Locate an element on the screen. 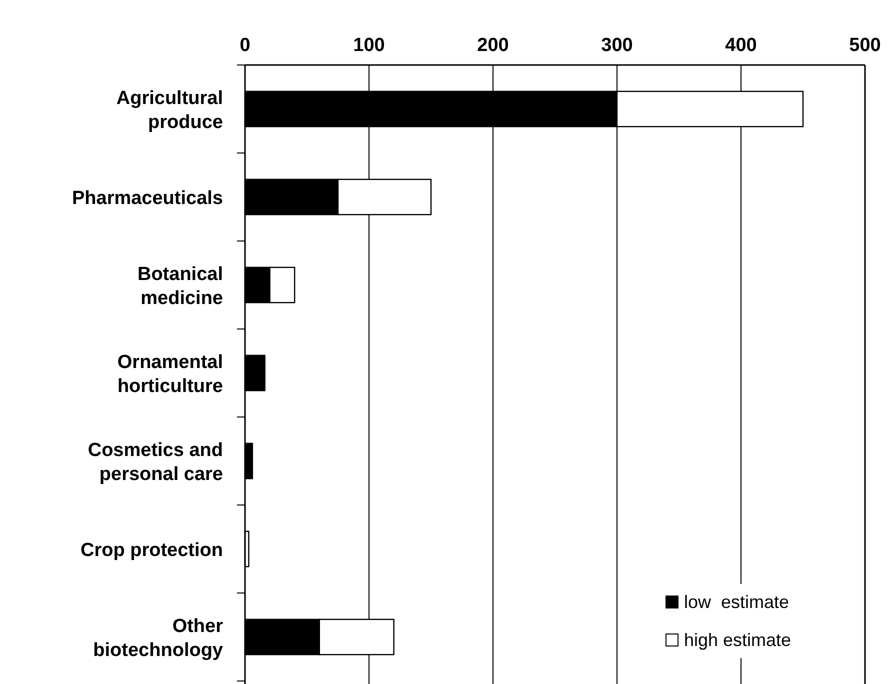 The image size is (888, 684). x-tick-label: 500 is located at coordinates (865, 45).